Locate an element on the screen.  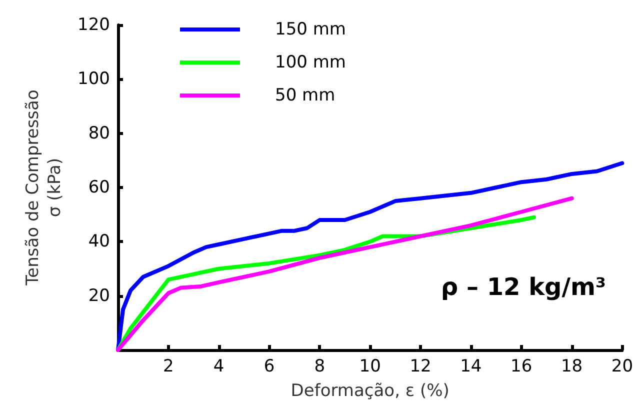
legend-label: 50 mm is located at coordinates (305, 96).